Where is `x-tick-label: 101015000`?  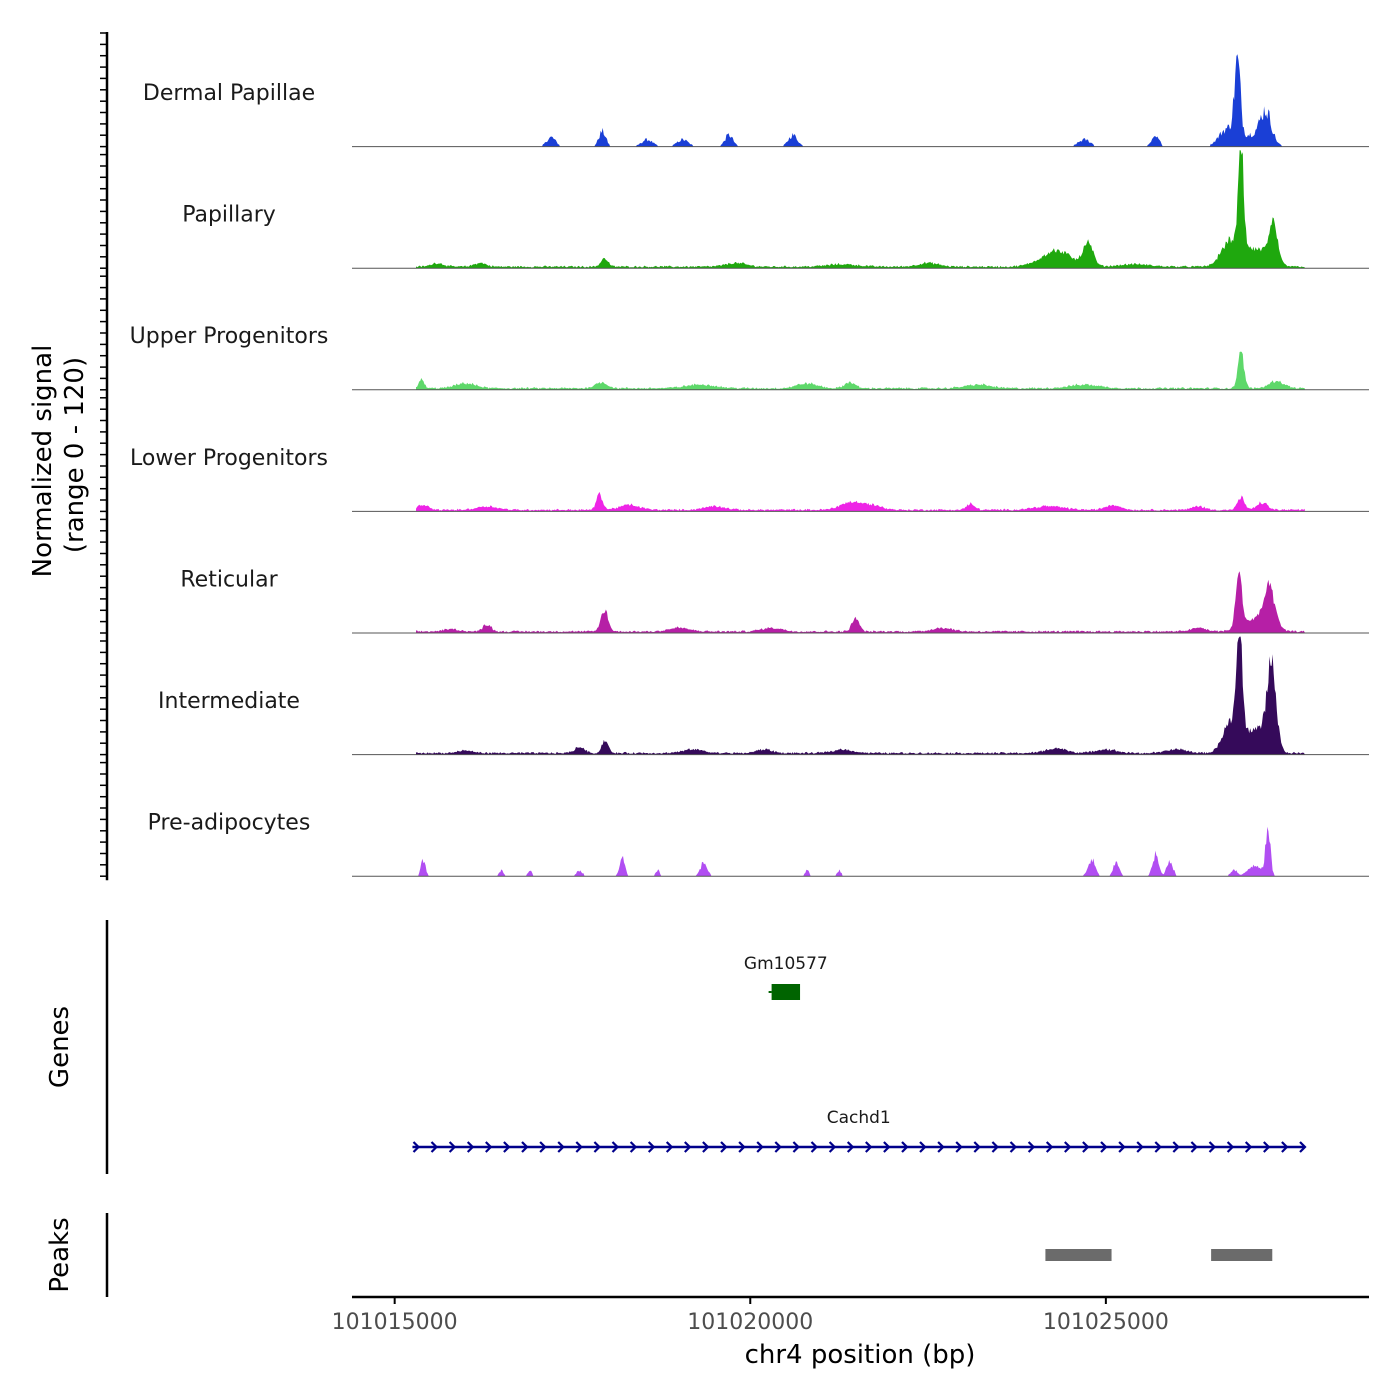 x-tick-label: 101015000 is located at coordinates (395, 1322).